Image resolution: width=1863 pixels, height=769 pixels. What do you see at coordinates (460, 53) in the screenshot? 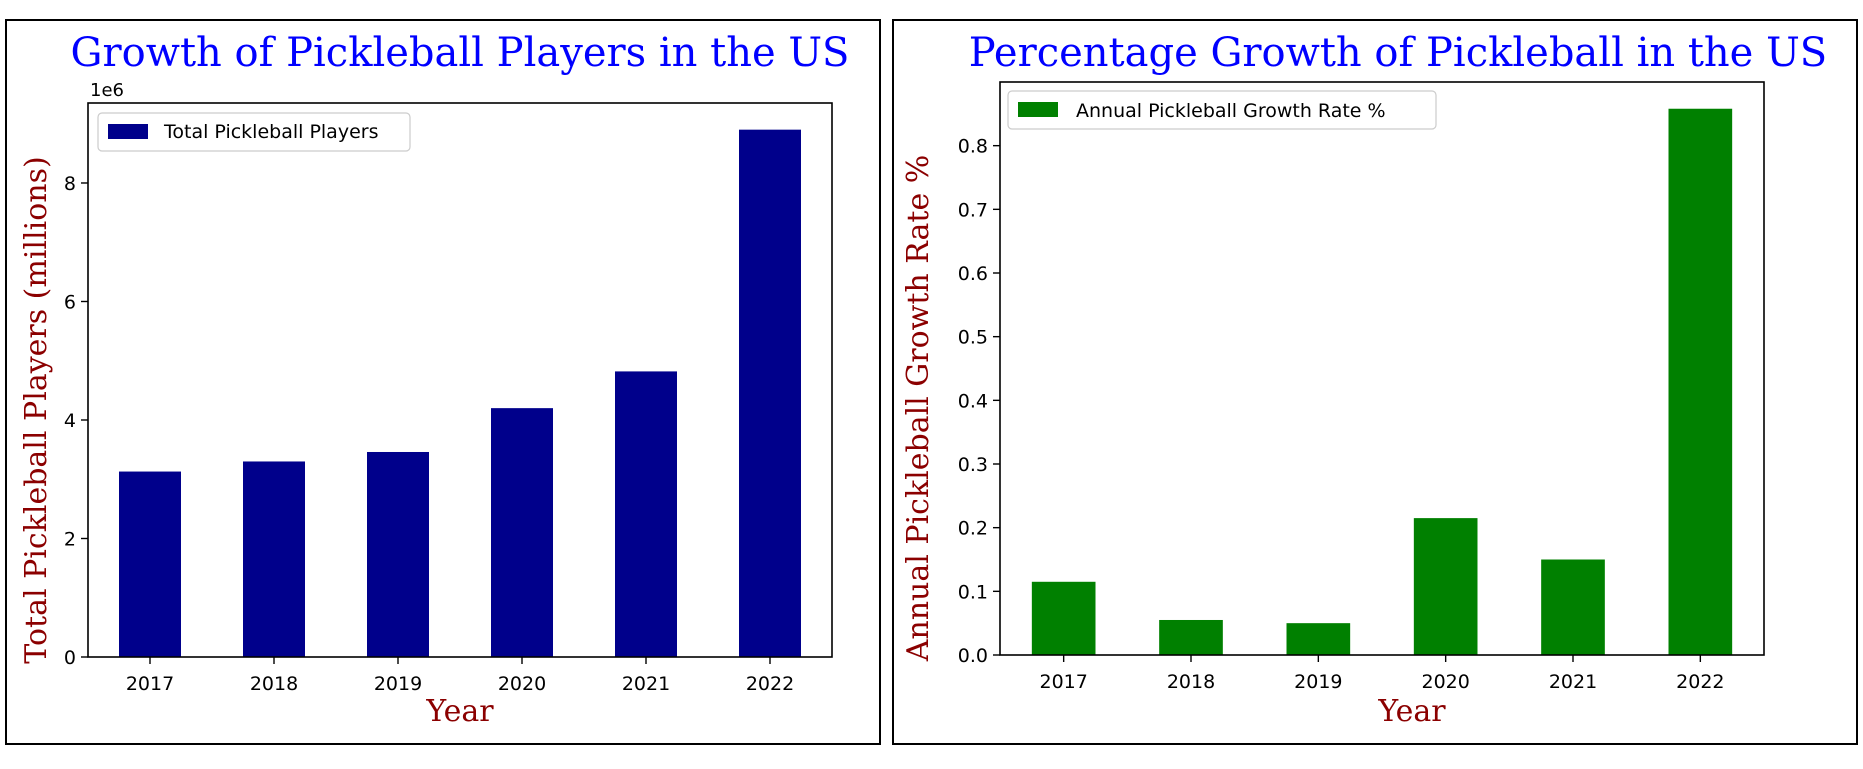
I see `chart-title: Growth of Pickleball Players in the US` at bounding box center [460, 53].